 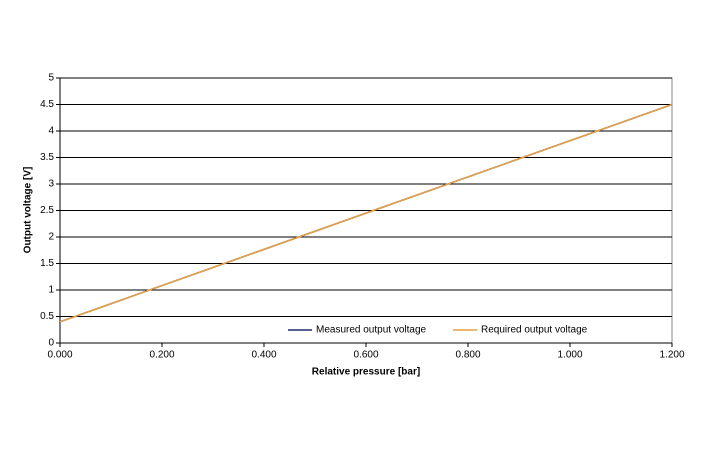 I want to click on y-tick-label: 4, so click(x=51, y=131).